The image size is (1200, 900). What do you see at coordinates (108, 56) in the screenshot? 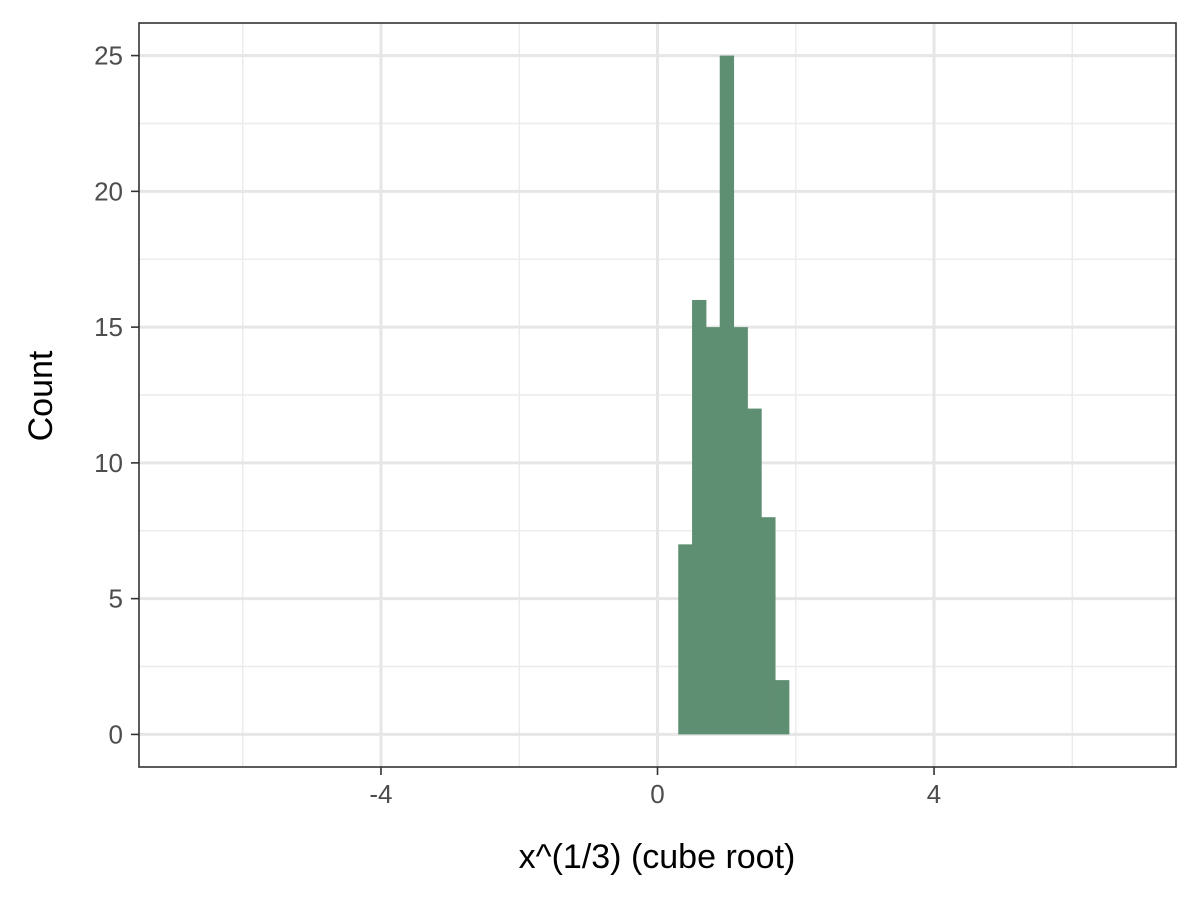
I see `y-tick-label: 25` at bounding box center [108, 56].